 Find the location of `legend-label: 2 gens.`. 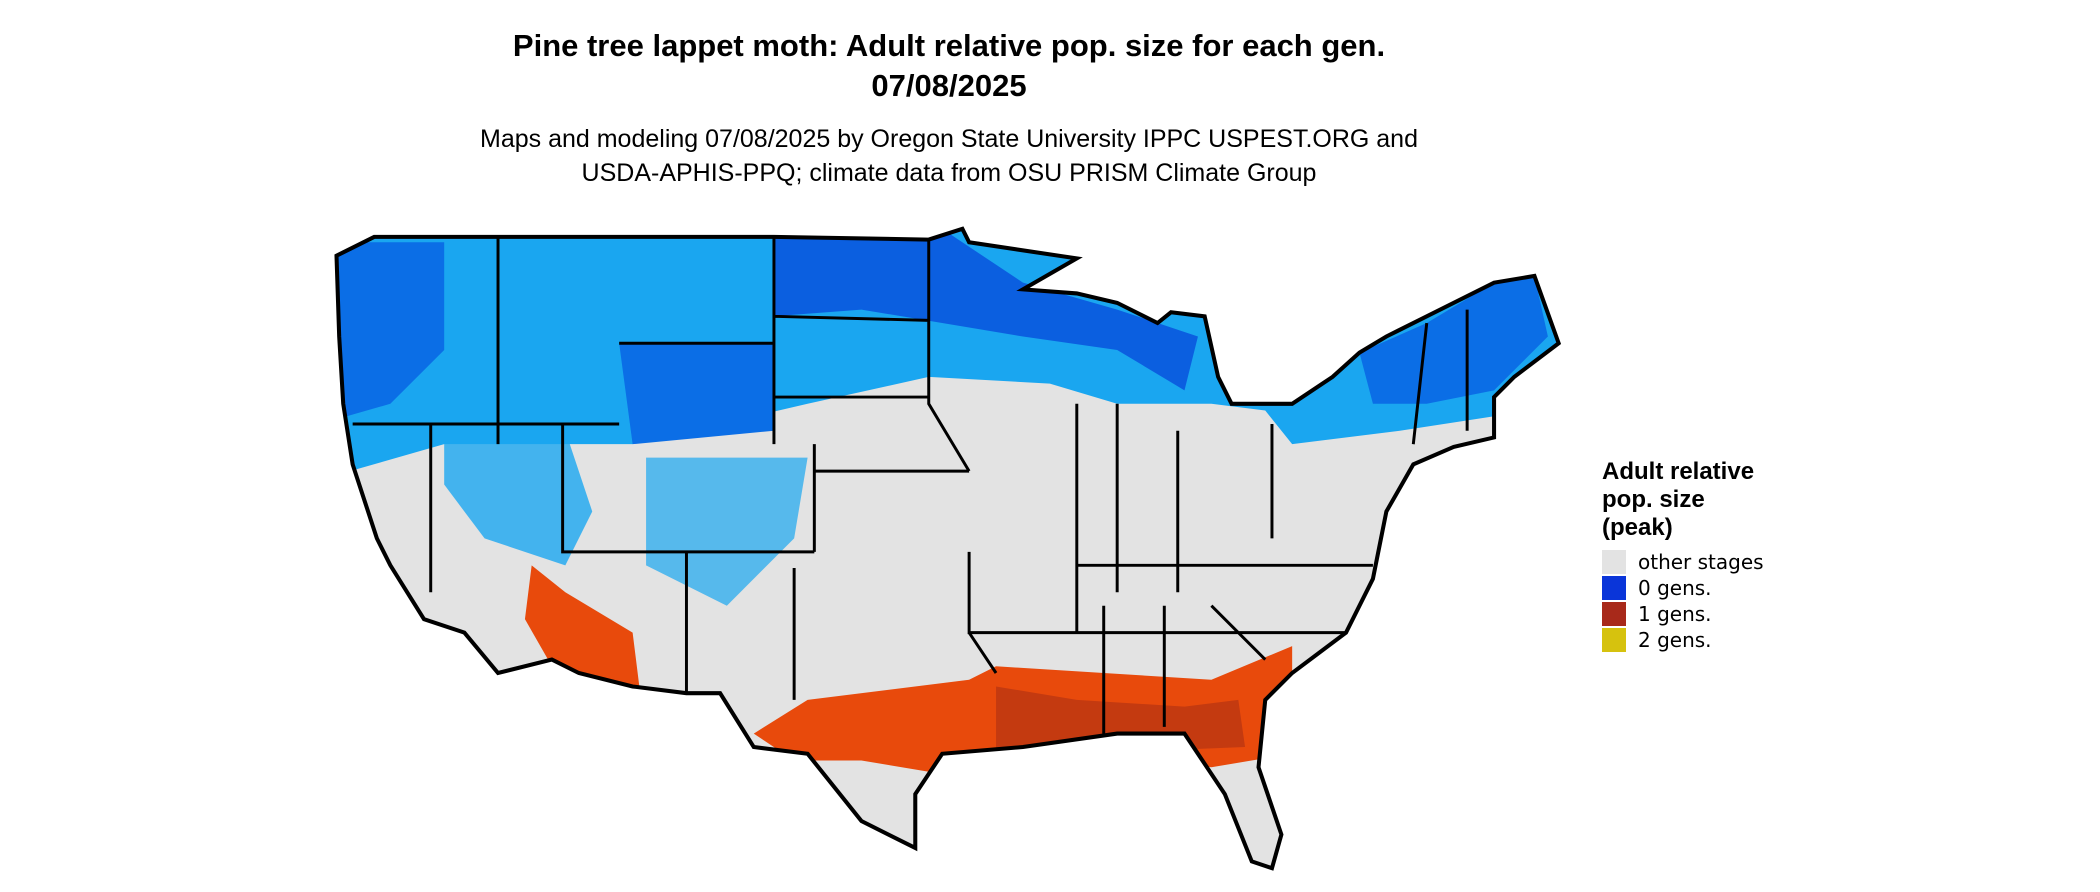

legend-label: 2 gens. is located at coordinates (1675, 640).